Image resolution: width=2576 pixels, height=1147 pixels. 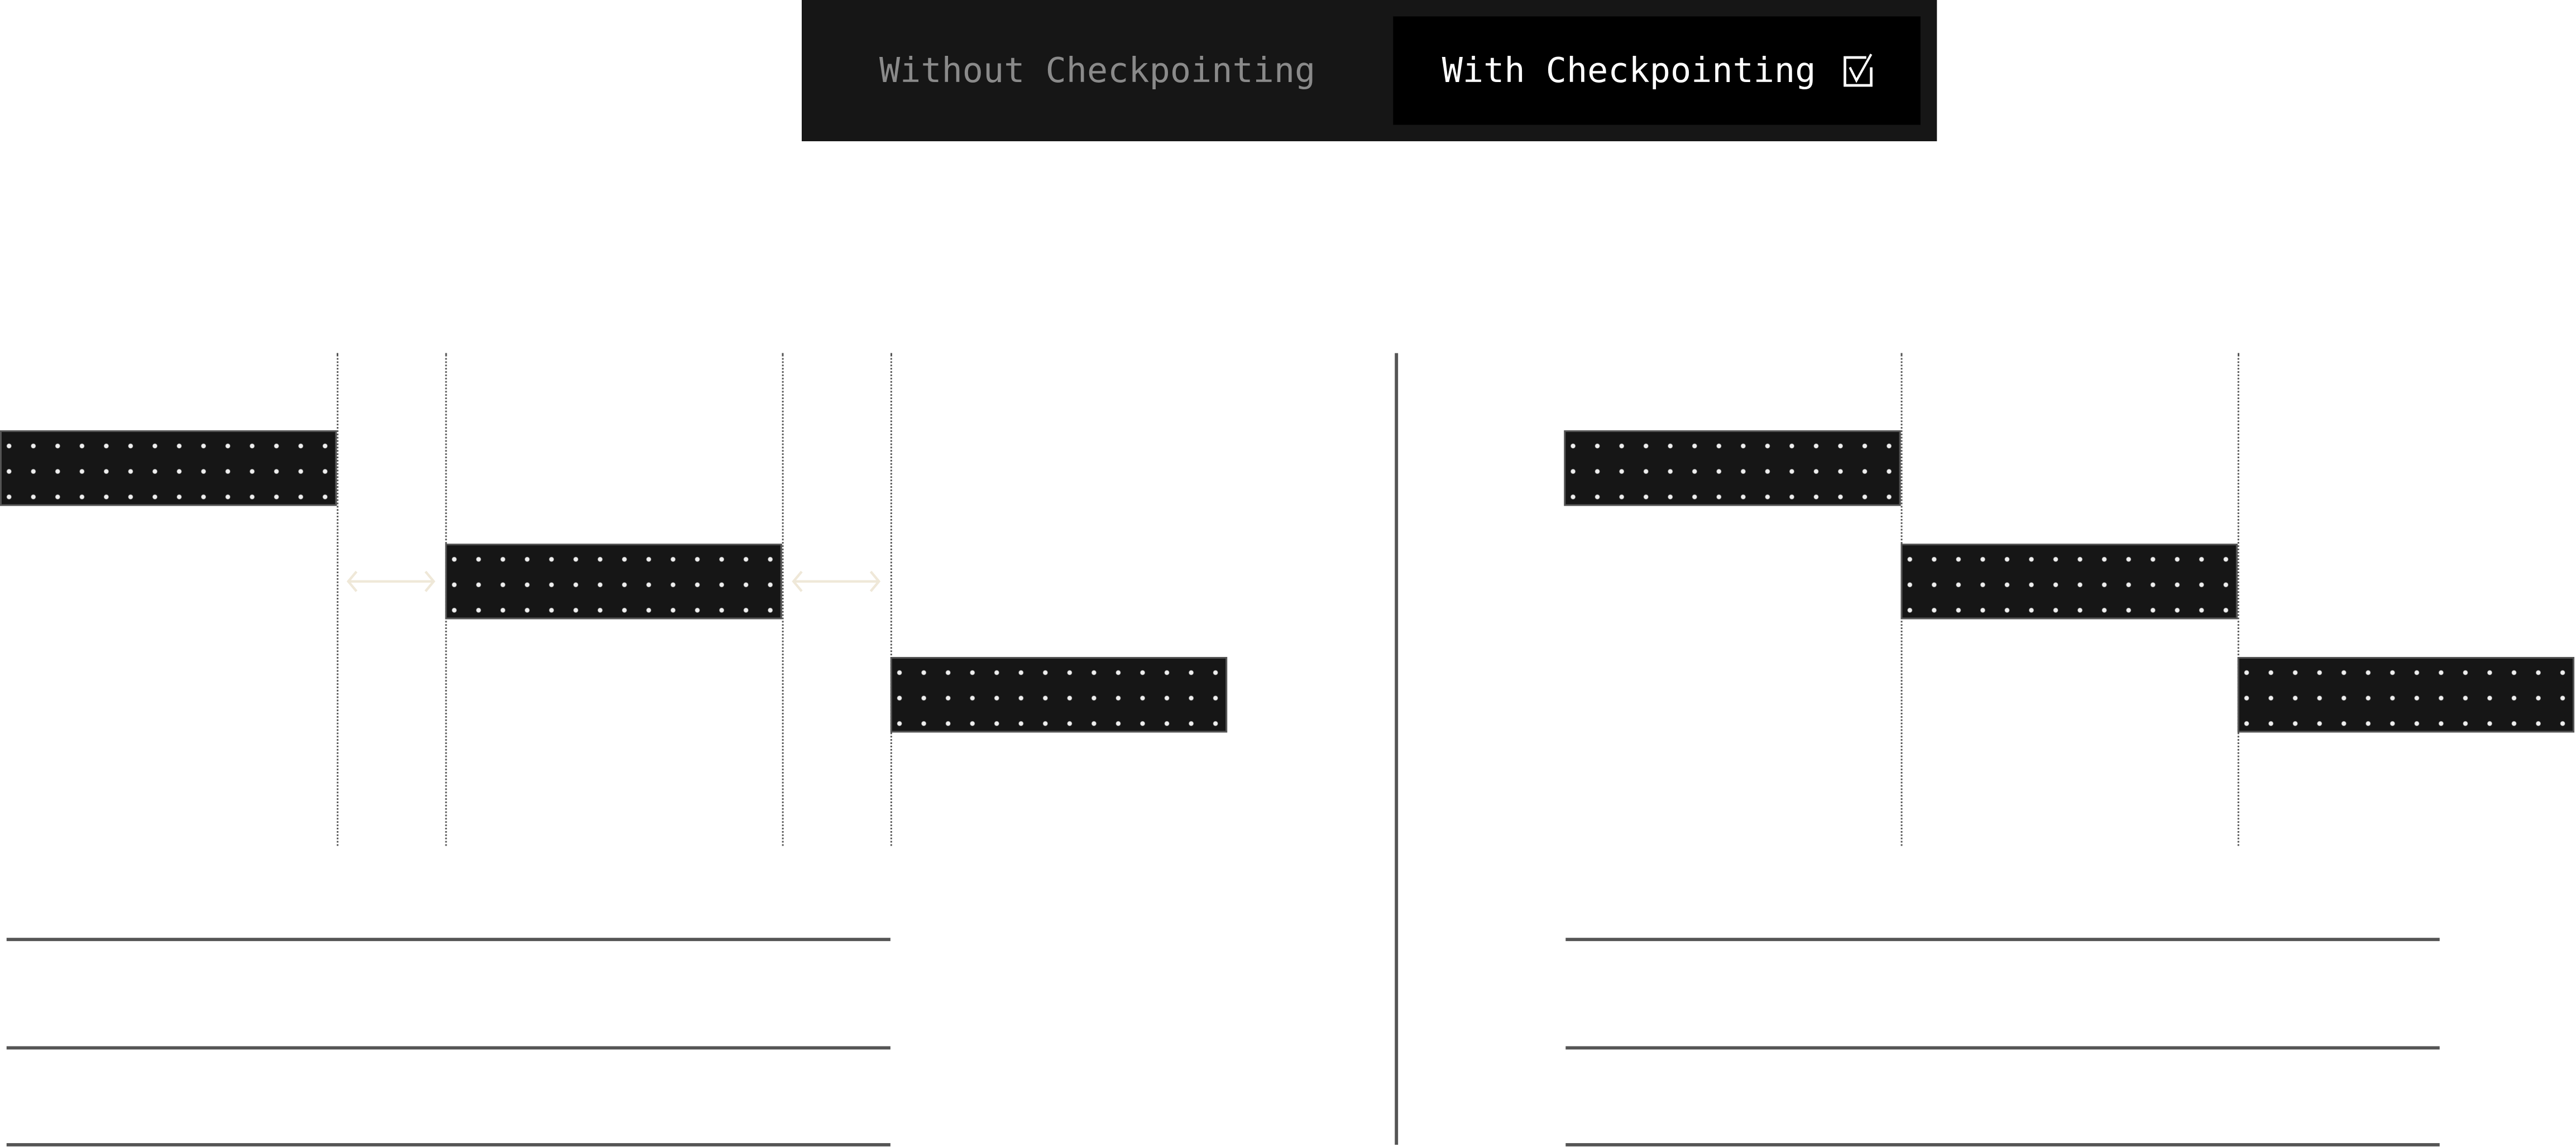 I want to click on checkpointing-toggle: Without Checkpointing With Checkpointing, so click(x=1369, y=71).